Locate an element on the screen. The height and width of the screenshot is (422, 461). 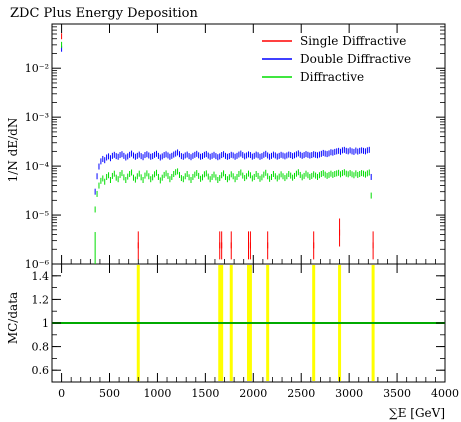
x-tick-label: 1000 is located at coordinates (157, 393).